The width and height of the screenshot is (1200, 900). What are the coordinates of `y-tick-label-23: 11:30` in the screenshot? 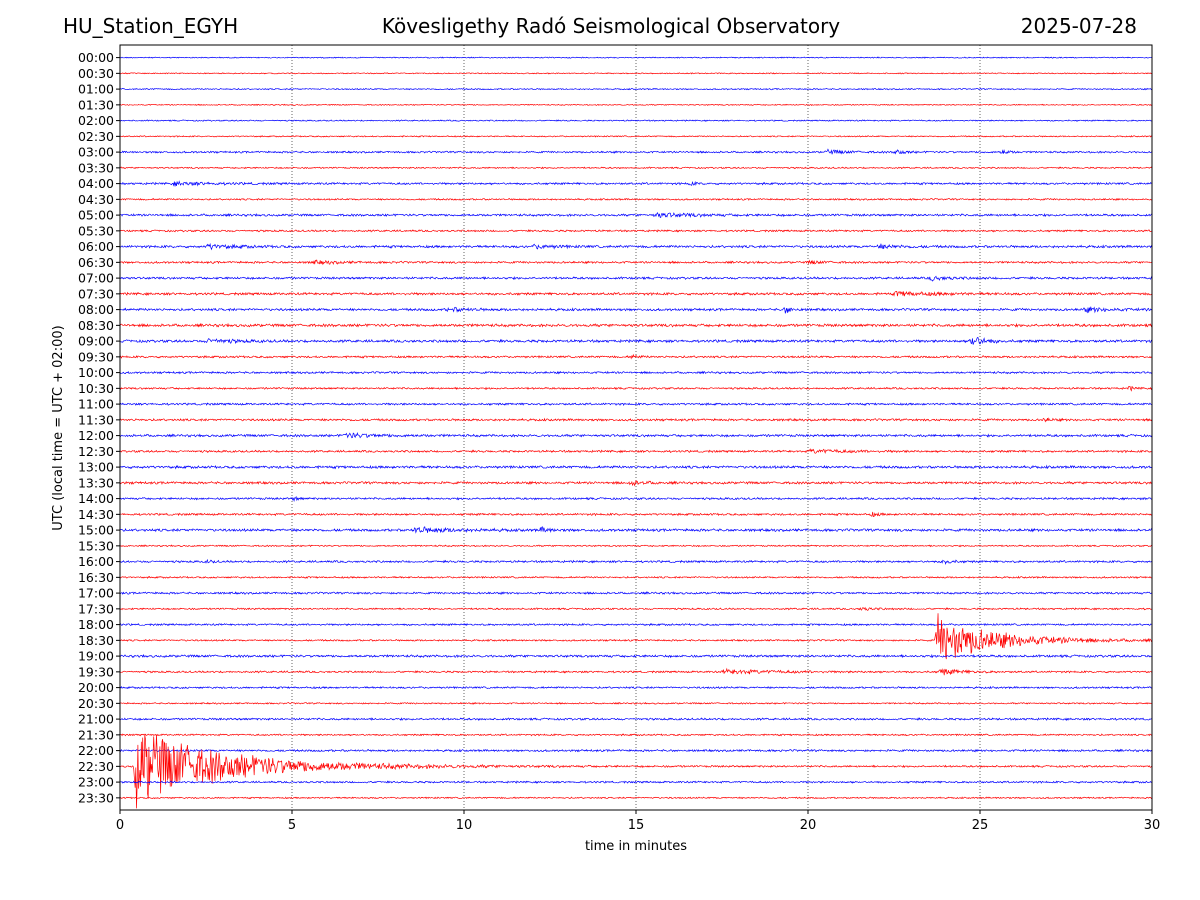 It's located at (96, 419).